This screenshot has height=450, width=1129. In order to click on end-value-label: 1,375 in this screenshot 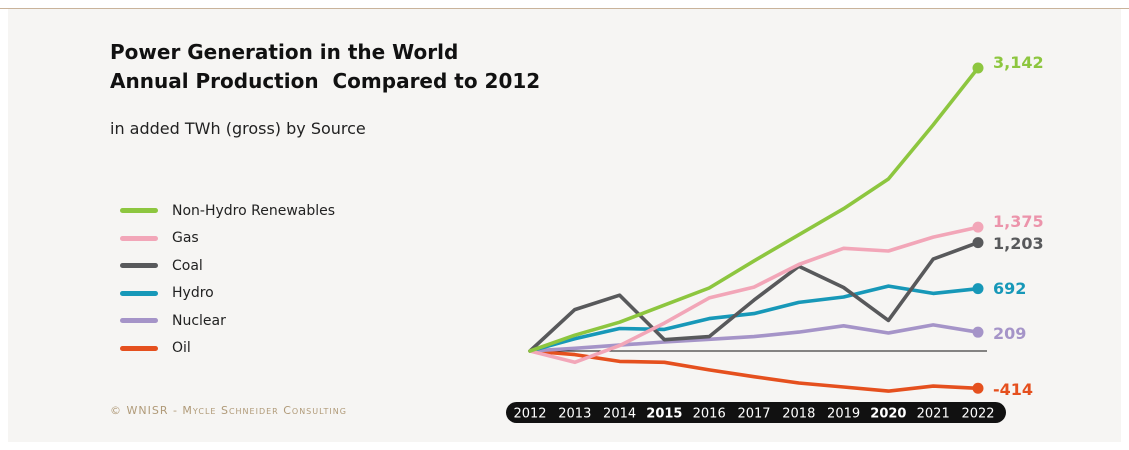, I will do `click(1018, 221)`.